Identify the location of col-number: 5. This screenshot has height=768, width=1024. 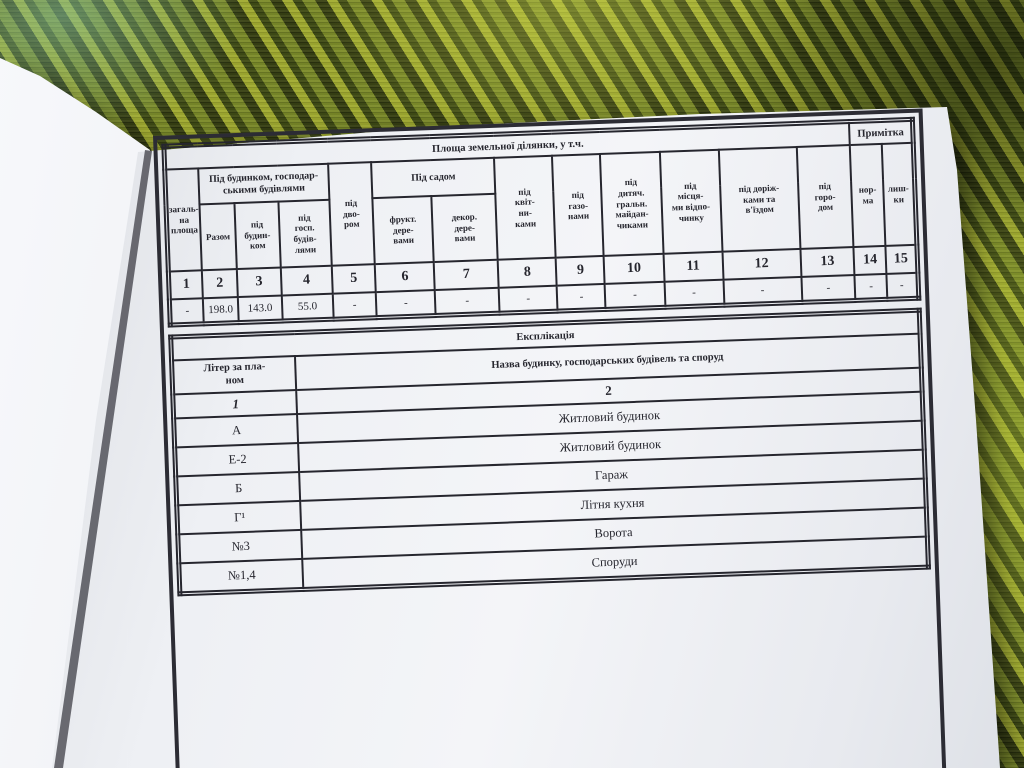
(353, 279).